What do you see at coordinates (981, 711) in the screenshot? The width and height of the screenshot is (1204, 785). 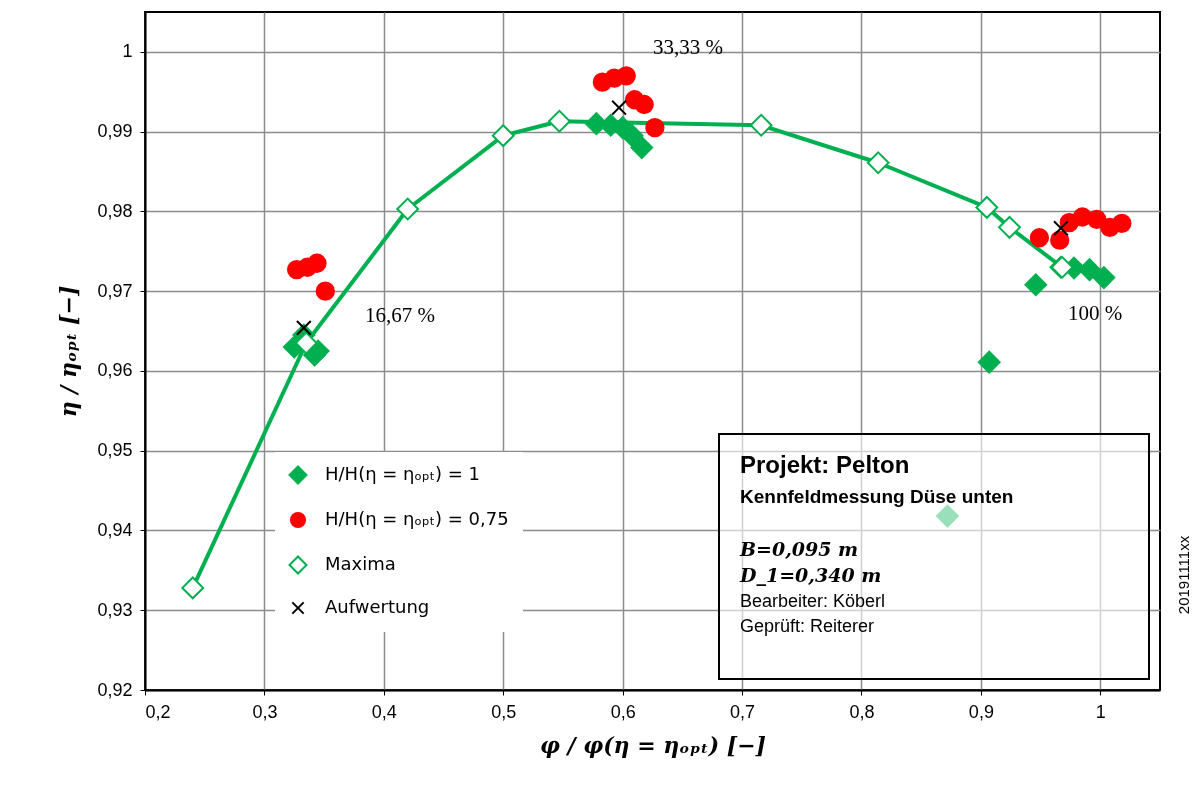 I see `x-tick-label: 0,9` at bounding box center [981, 711].